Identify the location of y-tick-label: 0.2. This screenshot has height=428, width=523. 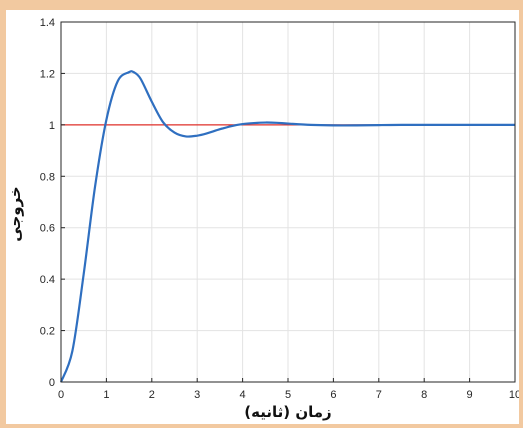
(47, 332).